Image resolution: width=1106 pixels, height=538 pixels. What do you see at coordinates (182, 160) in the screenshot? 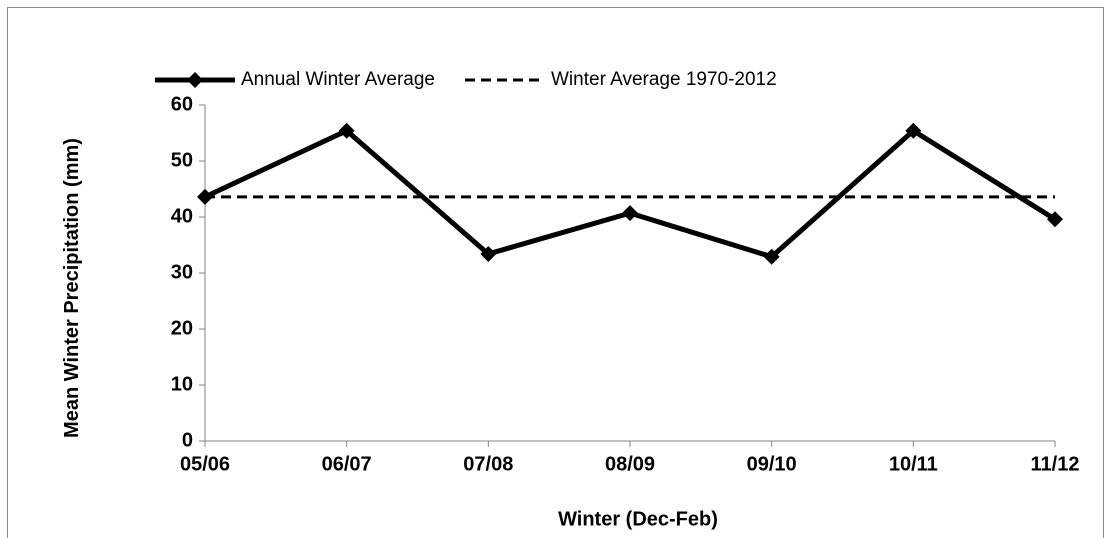
I see `y-tick-label: 50` at bounding box center [182, 160].